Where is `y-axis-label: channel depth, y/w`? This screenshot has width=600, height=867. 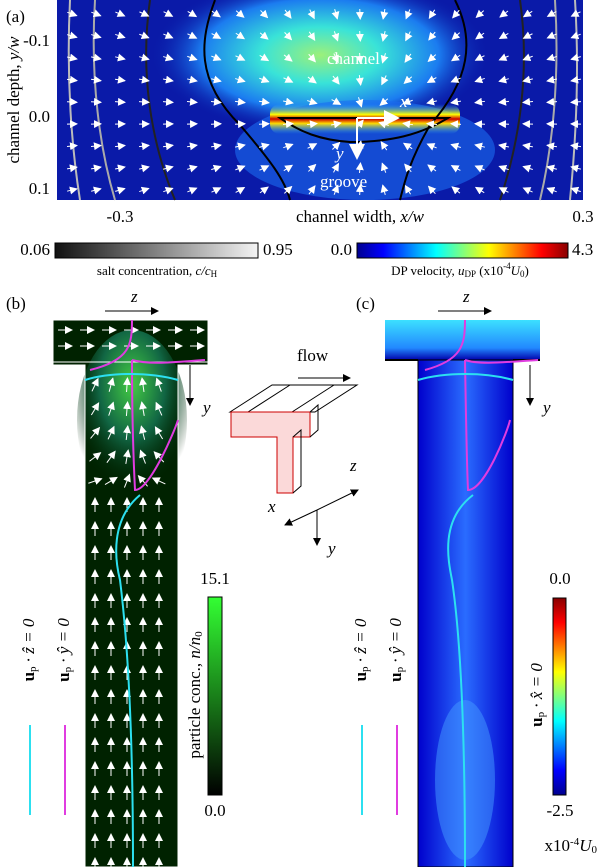
y-axis-label: channel depth, y/w is located at coordinates (13, 100).